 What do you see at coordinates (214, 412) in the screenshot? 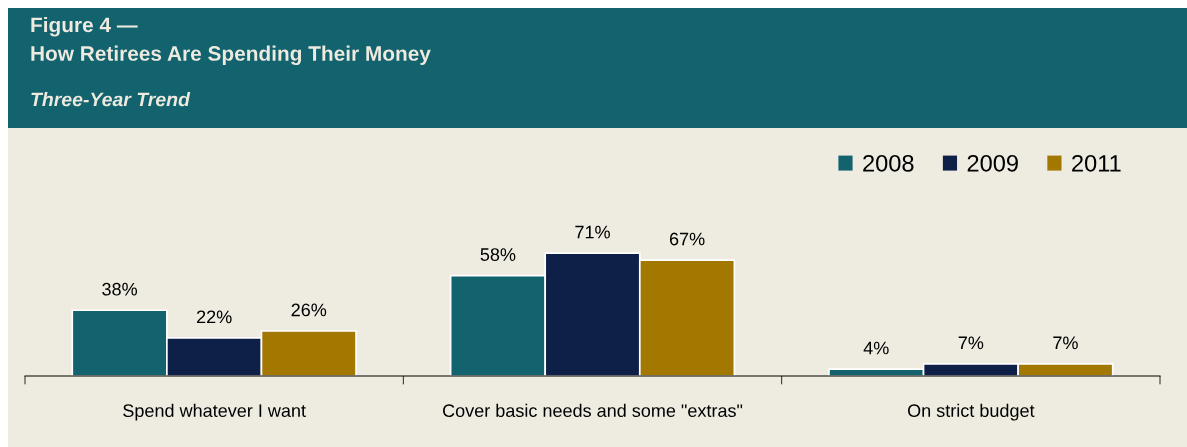
I see `x-tick-label: Spend whatever I want` at bounding box center [214, 412].